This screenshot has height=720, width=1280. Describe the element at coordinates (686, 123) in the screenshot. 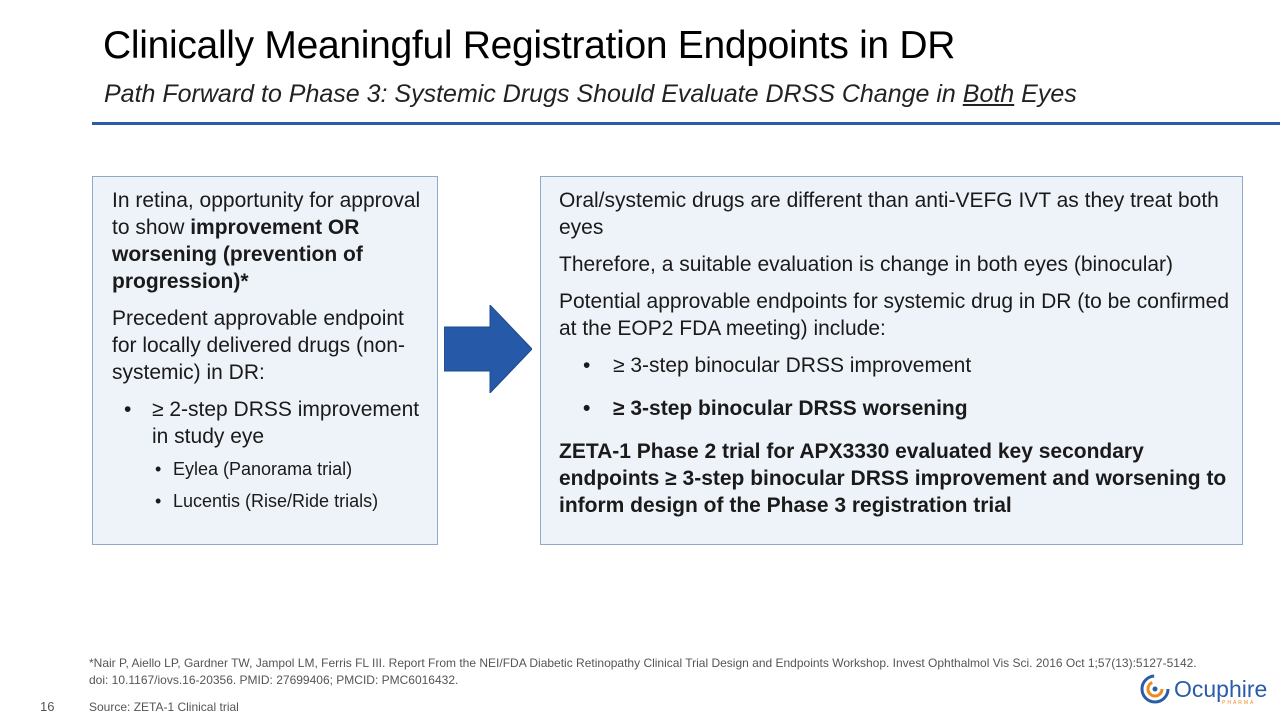

I see `title-divider` at that location.